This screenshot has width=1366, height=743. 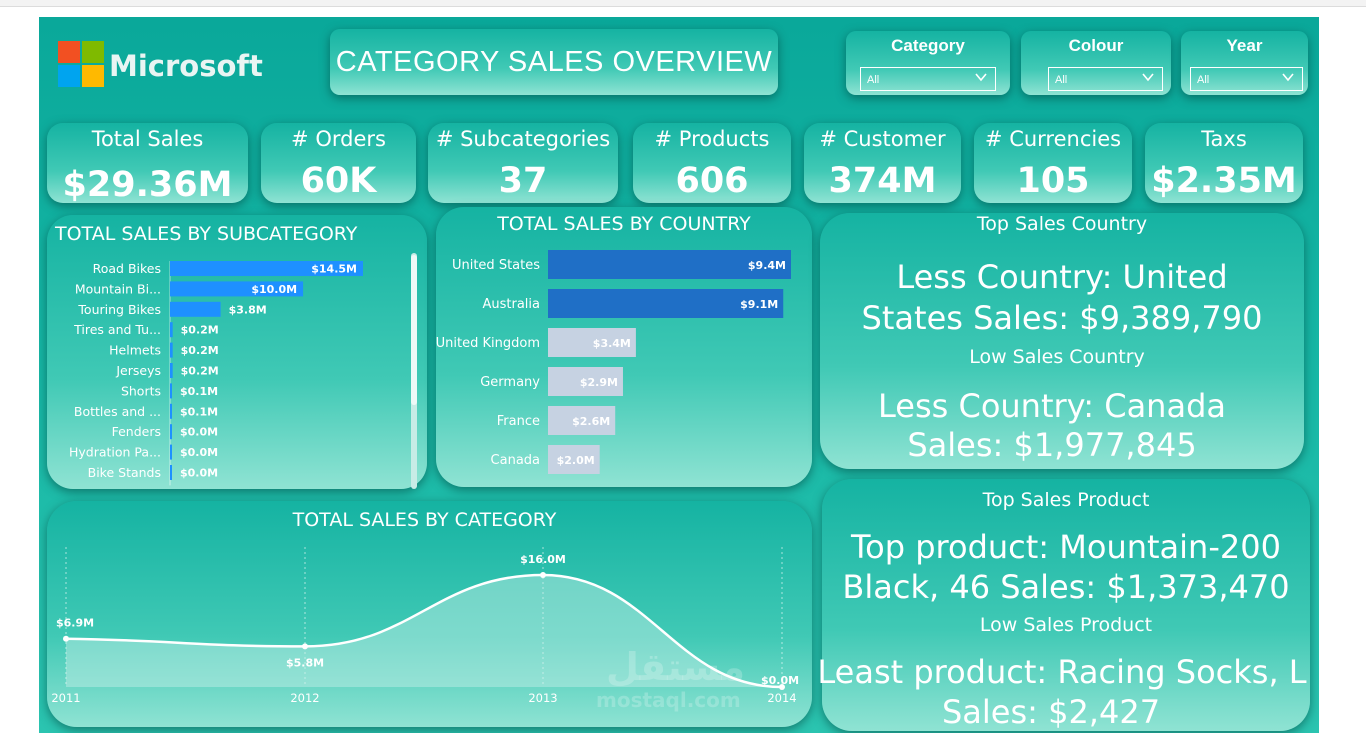 What do you see at coordinates (147, 139) in the screenshot?
I see `kpi-label: Total Sales` at bounding box center [147, 139].